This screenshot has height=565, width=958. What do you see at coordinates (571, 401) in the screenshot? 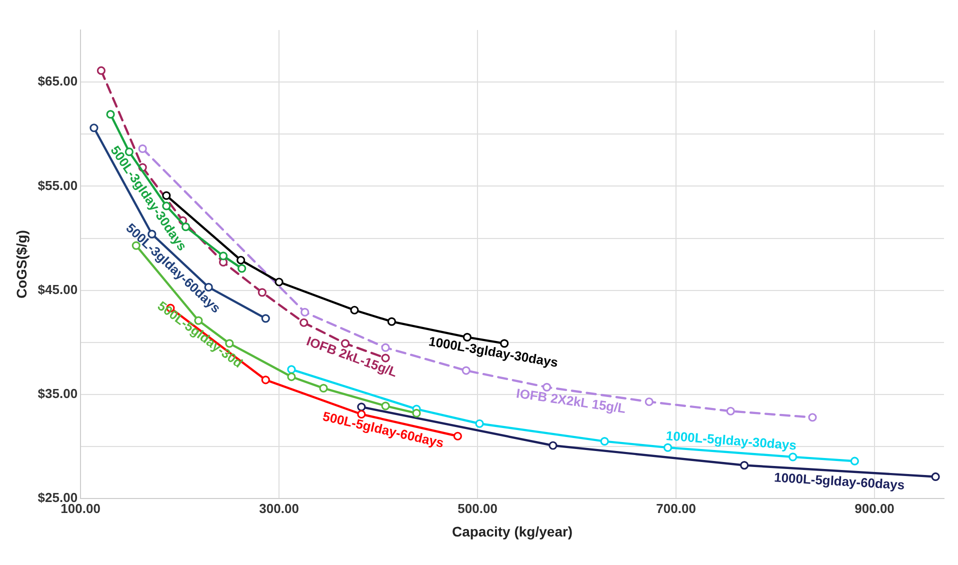
I see `text: IOFB 2X2kL 15g/L` at bounding box center [571, 401].